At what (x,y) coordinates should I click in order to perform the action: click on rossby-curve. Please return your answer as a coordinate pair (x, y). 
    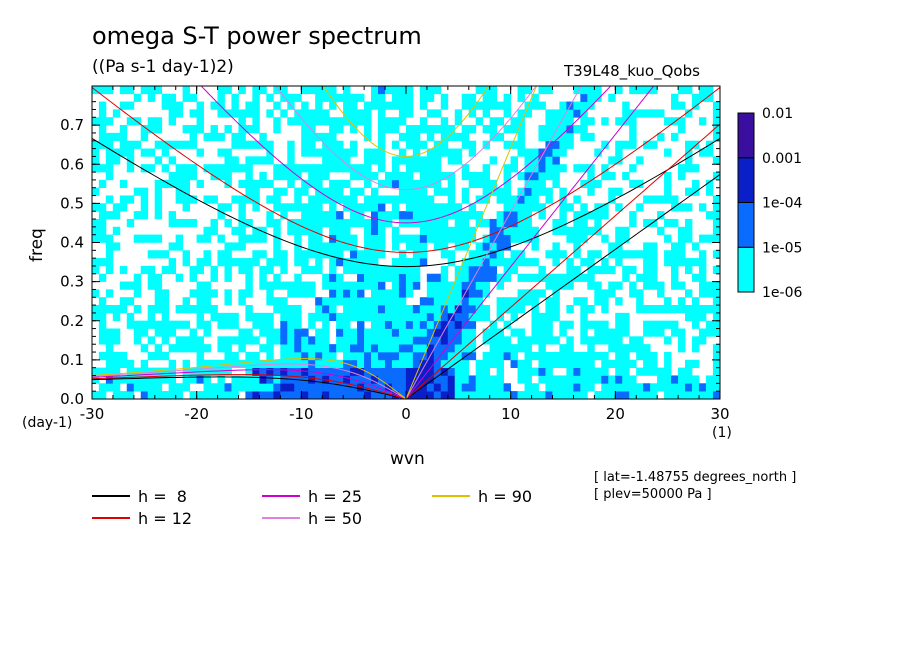
    Looking at the image, I should click on (249, 387).